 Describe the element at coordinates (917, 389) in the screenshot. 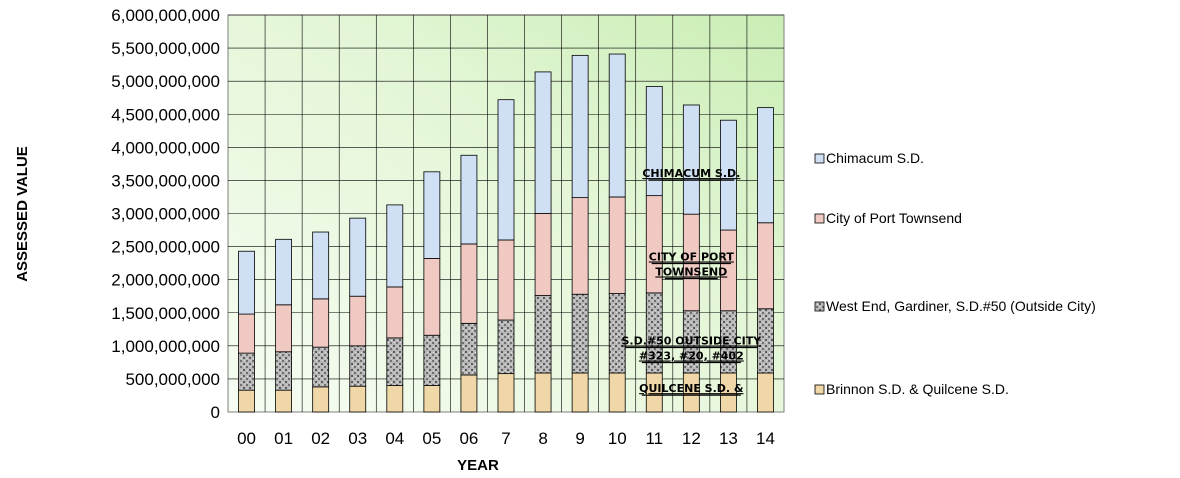

I see `legend-label: Brinnon S.D. & Quilcene S.D.` at that location.